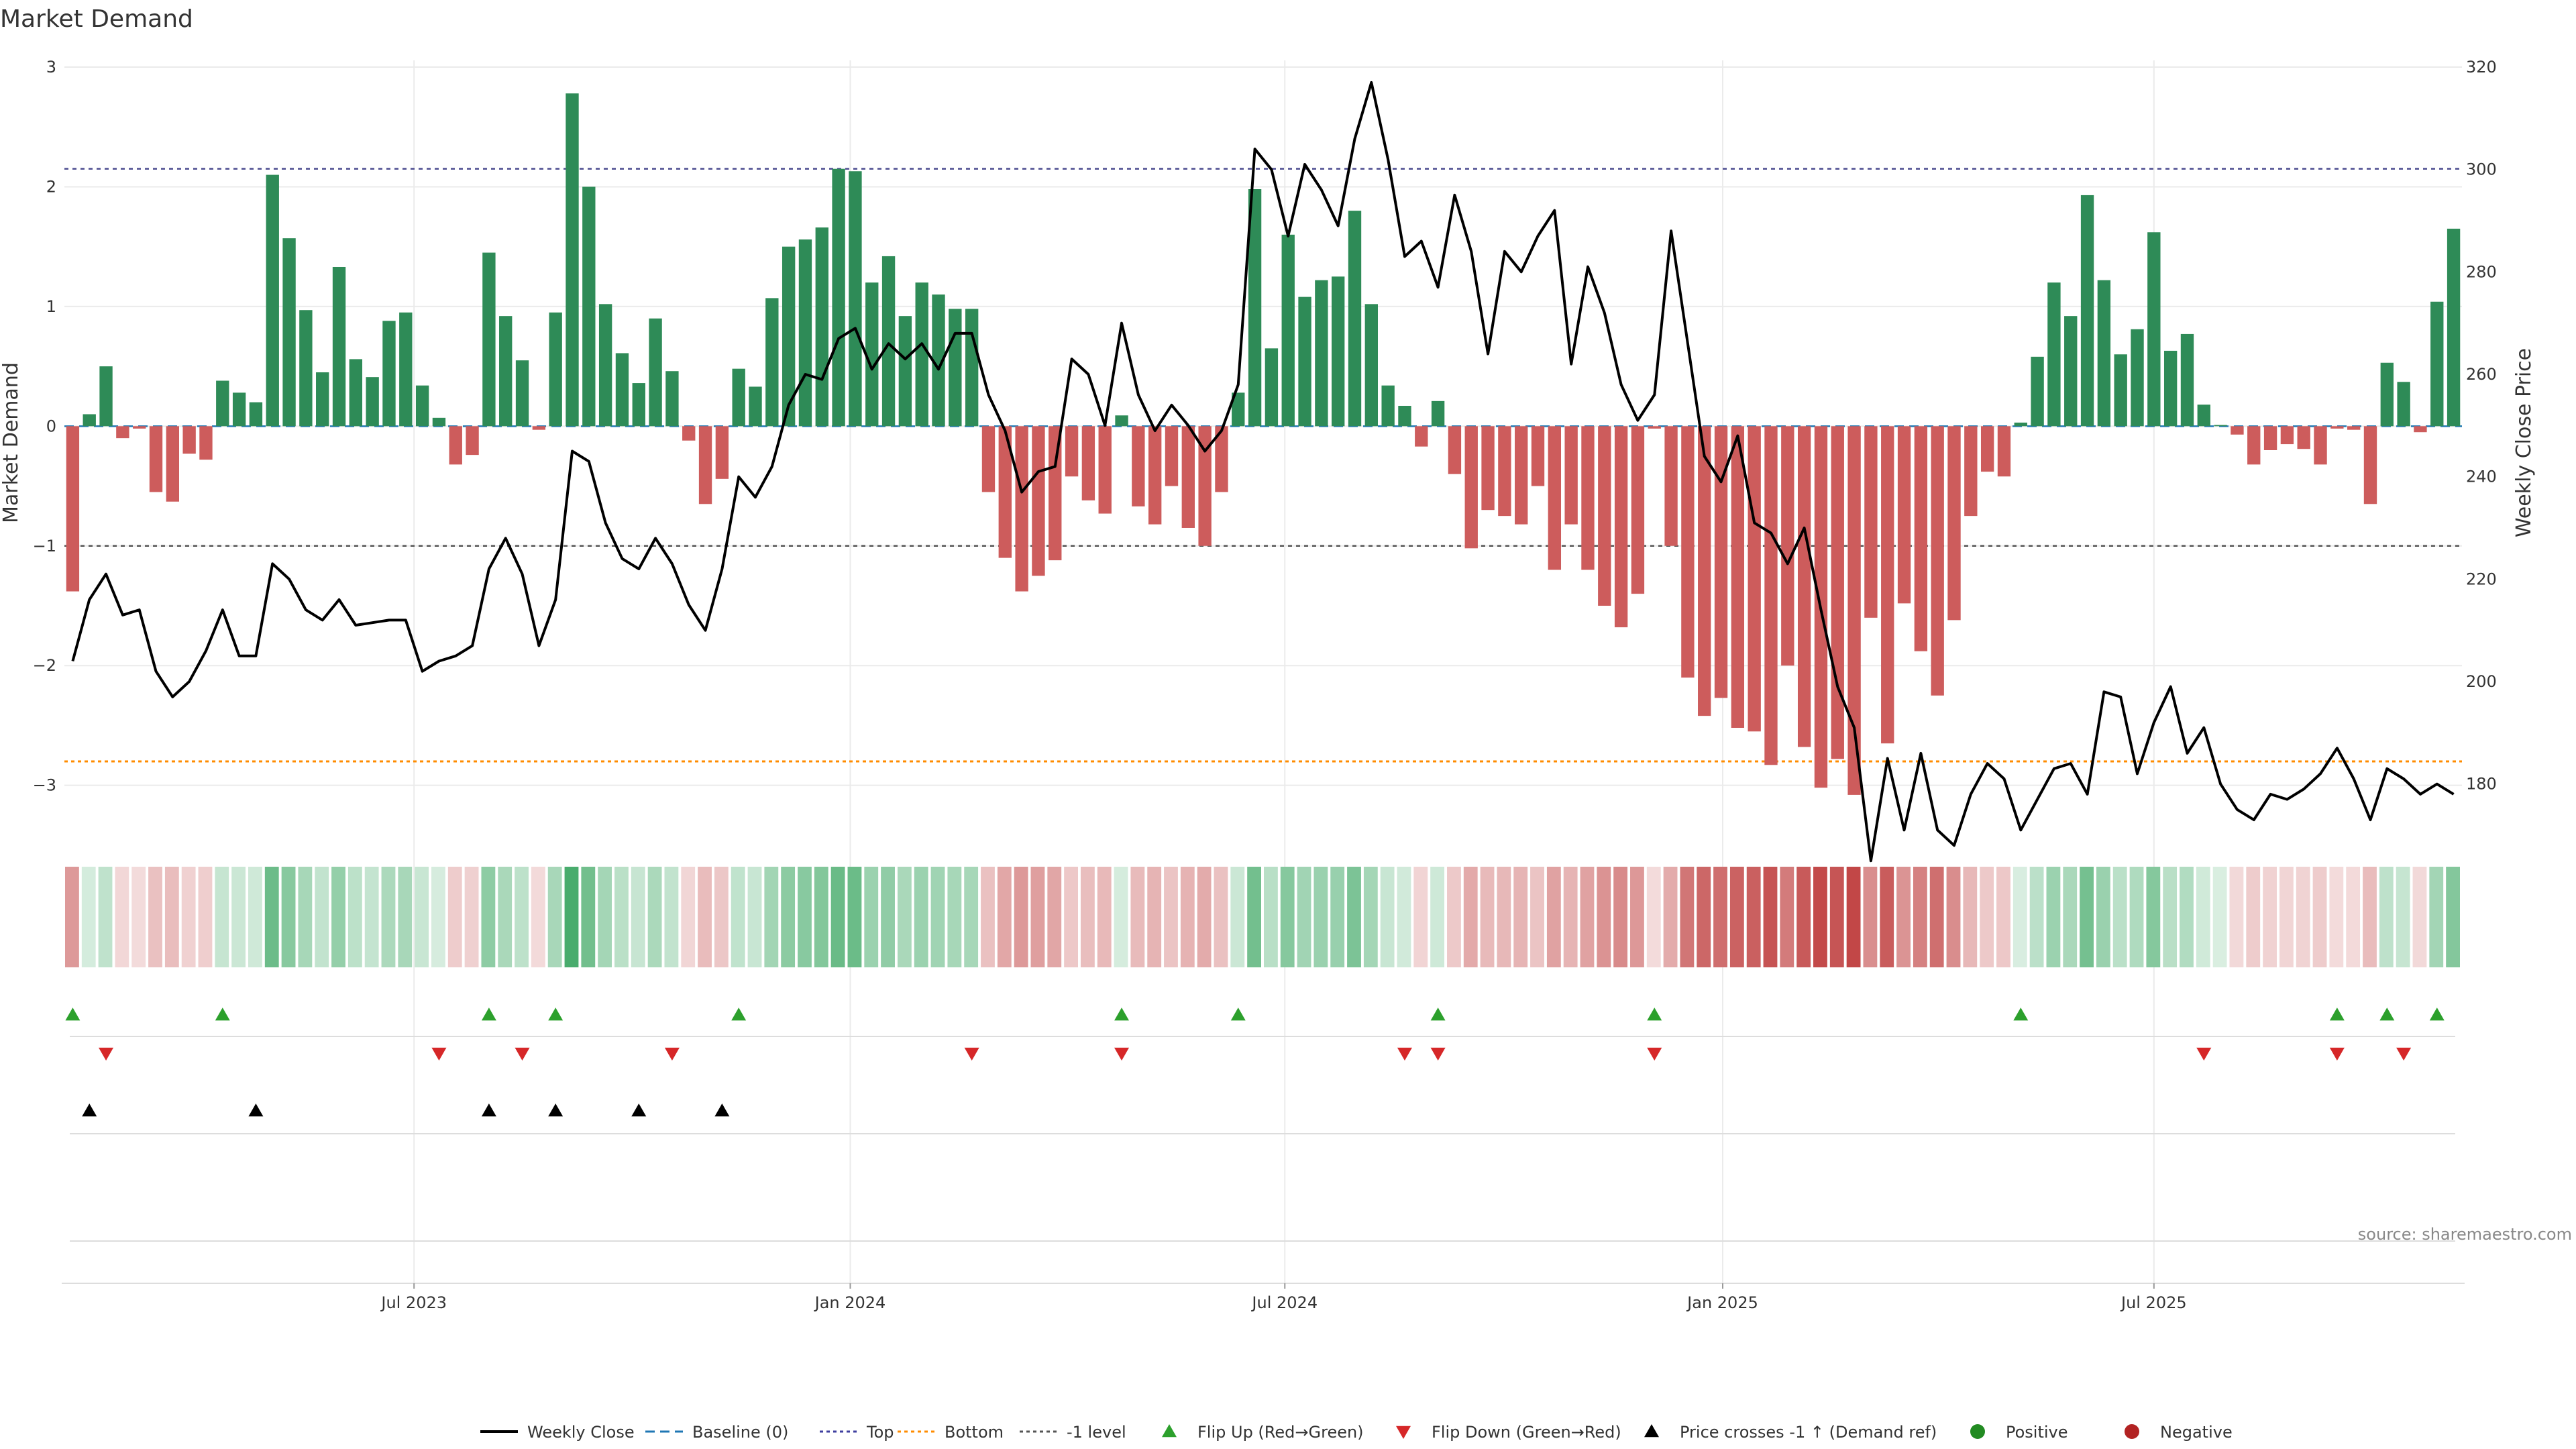 The height and width of the screenshot is (1449, 2576). Describe the element at coordinates (44, 785) in the screenshot. I see `y-tick-label: −3` at that location.